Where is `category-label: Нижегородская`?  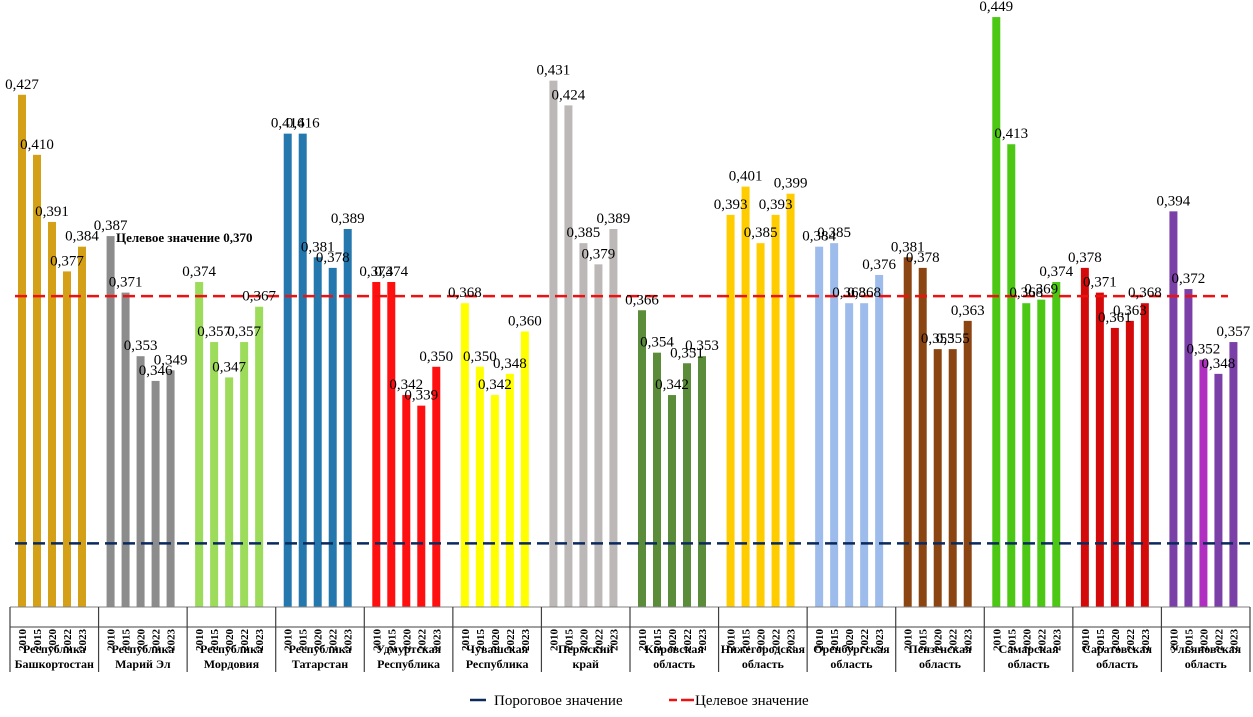
category-label: Нижегородская is located at coordinates (763, 649).